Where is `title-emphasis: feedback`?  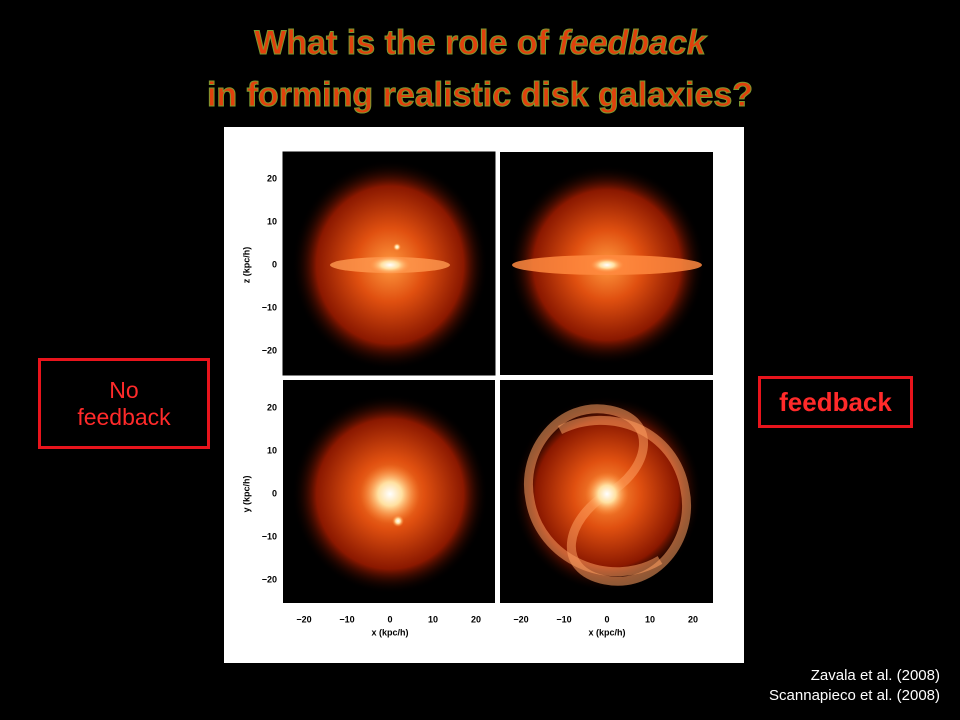 title-emphasis: feedback is located at coordinates (632, 43).